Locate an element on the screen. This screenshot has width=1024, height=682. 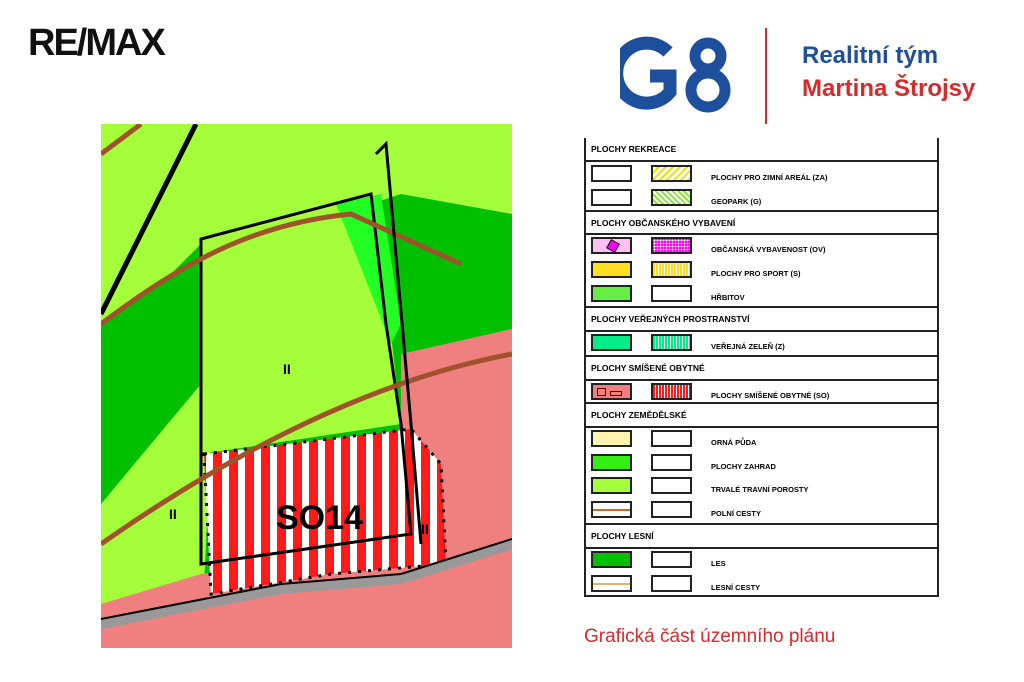
legend-row: LES is located at coordinates (761, 560).